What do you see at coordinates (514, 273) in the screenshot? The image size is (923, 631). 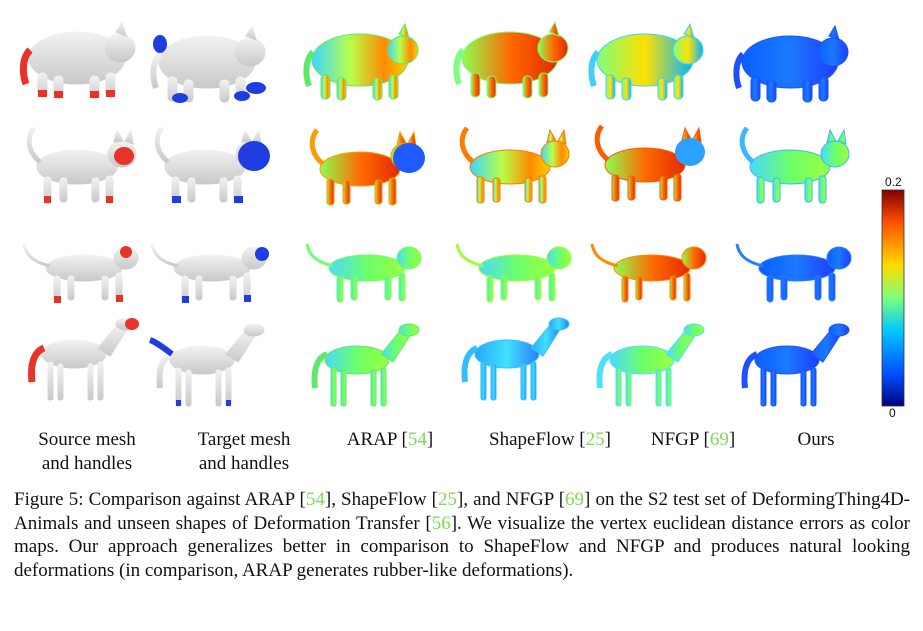 I see `lion-shapeflow` at bounding box center [514, 273].